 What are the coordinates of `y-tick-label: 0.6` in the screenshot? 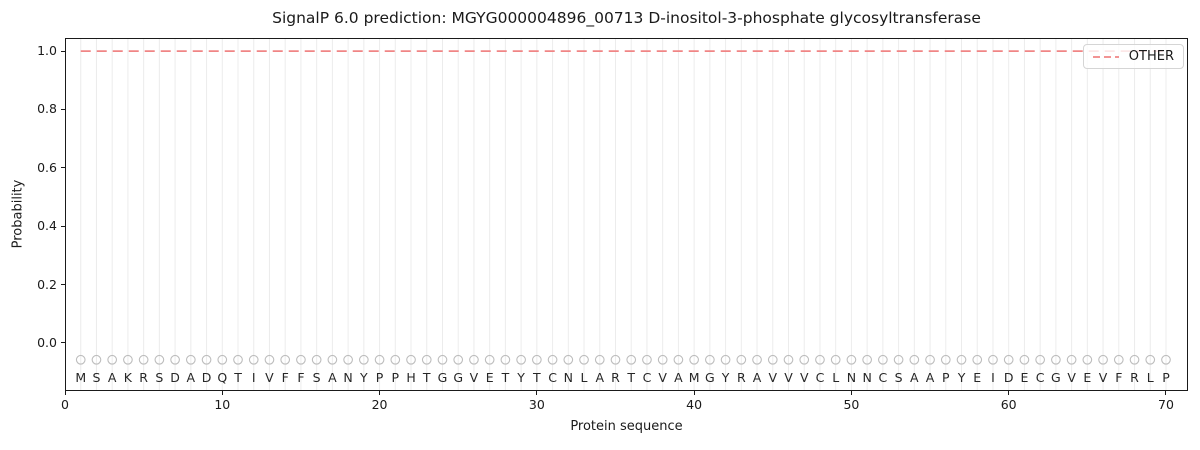 It's located at (47, 167).